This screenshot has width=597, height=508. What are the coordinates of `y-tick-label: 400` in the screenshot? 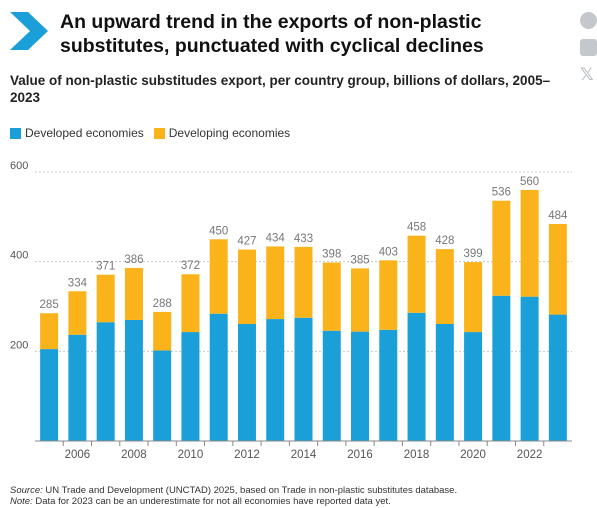 It's located at (19, 256).